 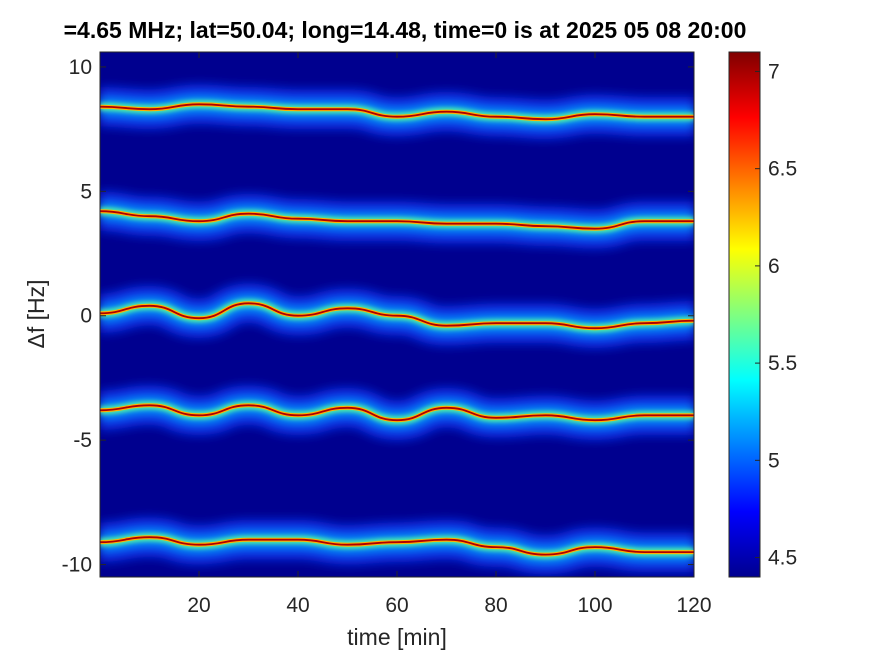 I want to click on colorbar-ticks: 7 6.5 6 5.5 5 4.5, so click(x=776, y=315).